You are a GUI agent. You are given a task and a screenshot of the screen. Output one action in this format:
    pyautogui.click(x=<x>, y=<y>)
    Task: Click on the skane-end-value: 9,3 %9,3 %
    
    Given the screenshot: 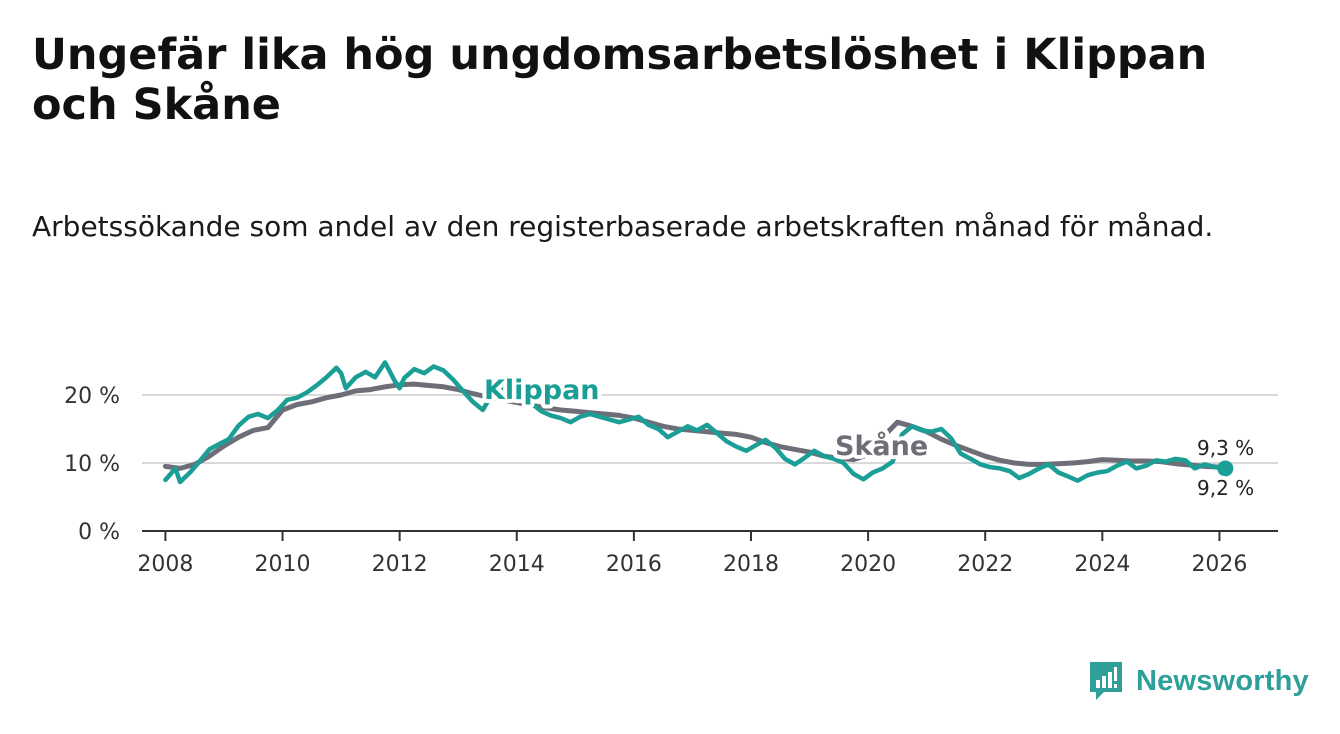 What is the action you would take?
    pyautogui.click(x=1225, y=448)
    